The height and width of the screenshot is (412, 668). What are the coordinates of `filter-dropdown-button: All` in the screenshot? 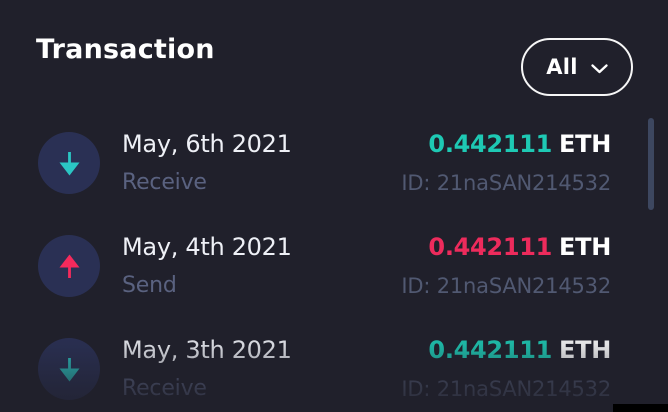 It's located at (577, 67).